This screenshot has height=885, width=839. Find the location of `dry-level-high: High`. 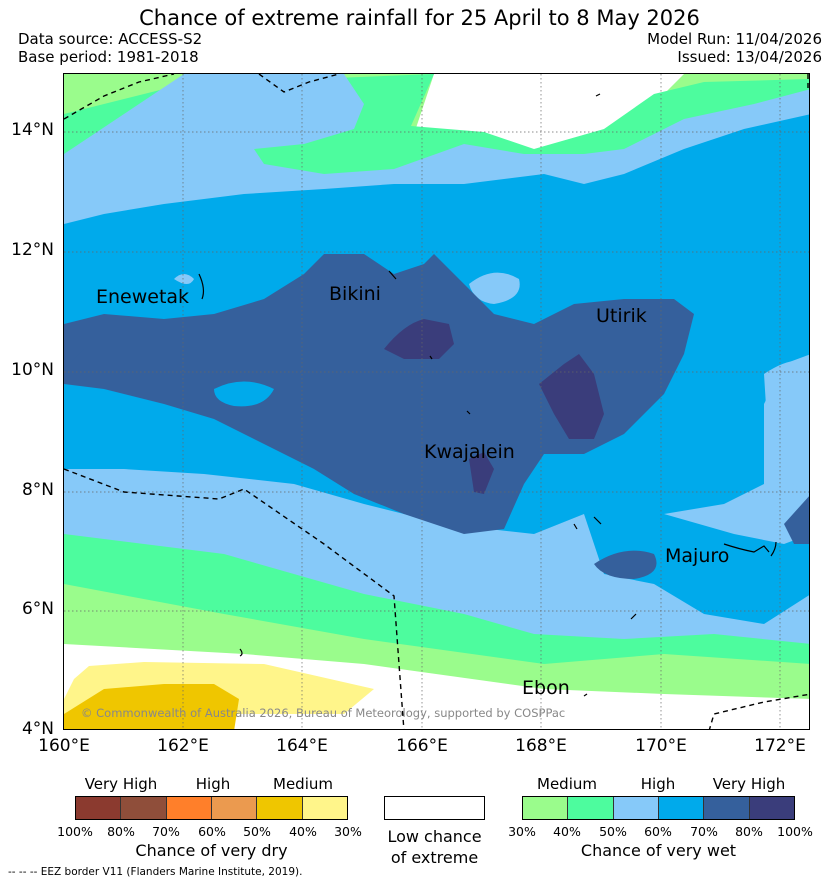

dry-level-high: High is located at coordinates (213, 784).